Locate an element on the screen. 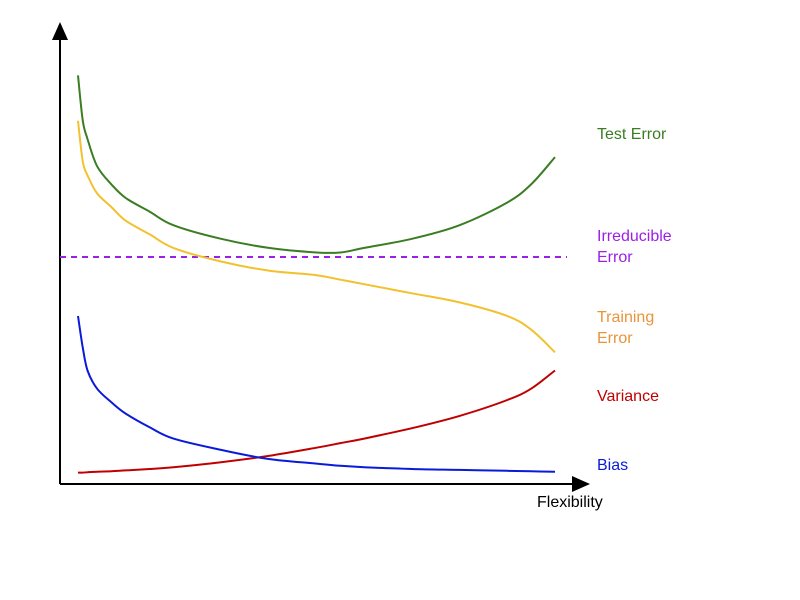 This screenshot has width=800, height=600. series-label-line: Training is located at coordinates (626, 317).